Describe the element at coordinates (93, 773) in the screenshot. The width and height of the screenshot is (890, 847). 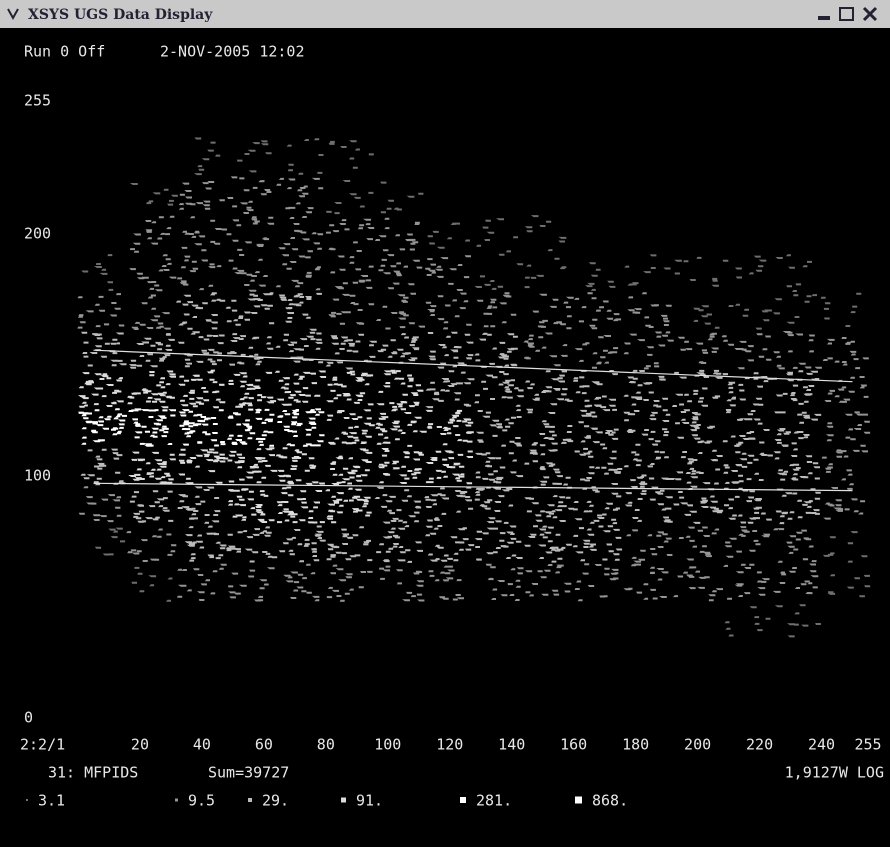
I see `spectrum-name: 31: MFPIDS` at that location.